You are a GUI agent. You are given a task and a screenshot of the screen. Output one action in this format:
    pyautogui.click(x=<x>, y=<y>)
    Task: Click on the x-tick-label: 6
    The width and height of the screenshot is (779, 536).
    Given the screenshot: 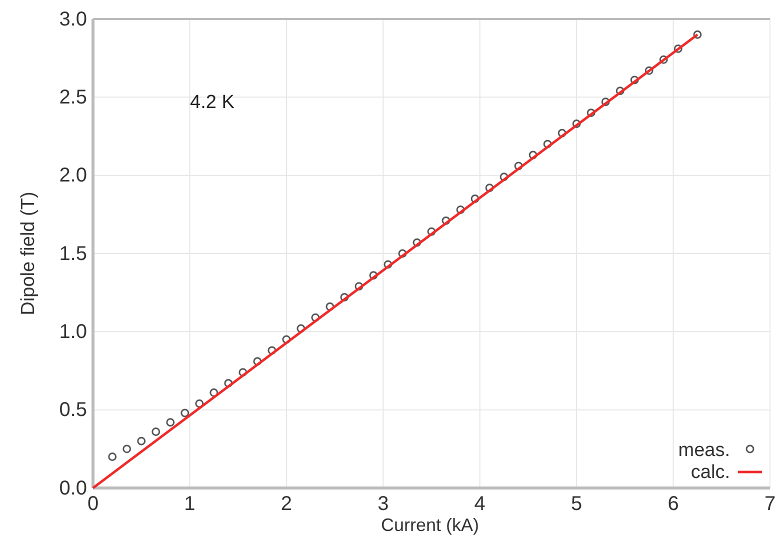 What is the action you would take?
    pyautogui.click(x=673, y=504)
    